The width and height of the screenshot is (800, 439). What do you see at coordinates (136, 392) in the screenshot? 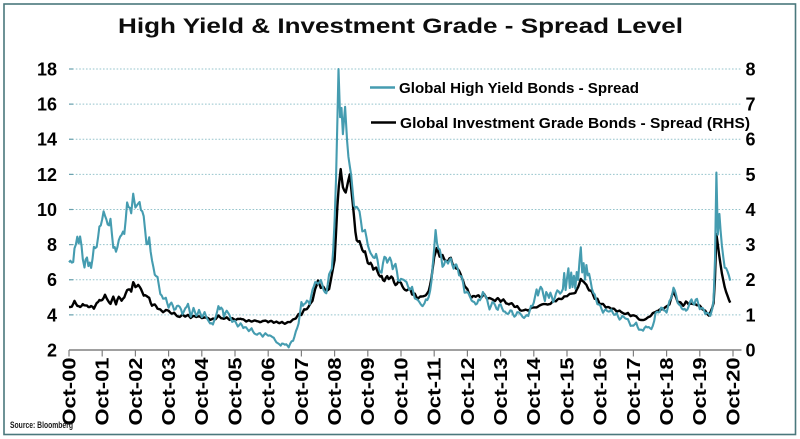
I see `svg-text: Oct-02` at bounding box center [136, 392].